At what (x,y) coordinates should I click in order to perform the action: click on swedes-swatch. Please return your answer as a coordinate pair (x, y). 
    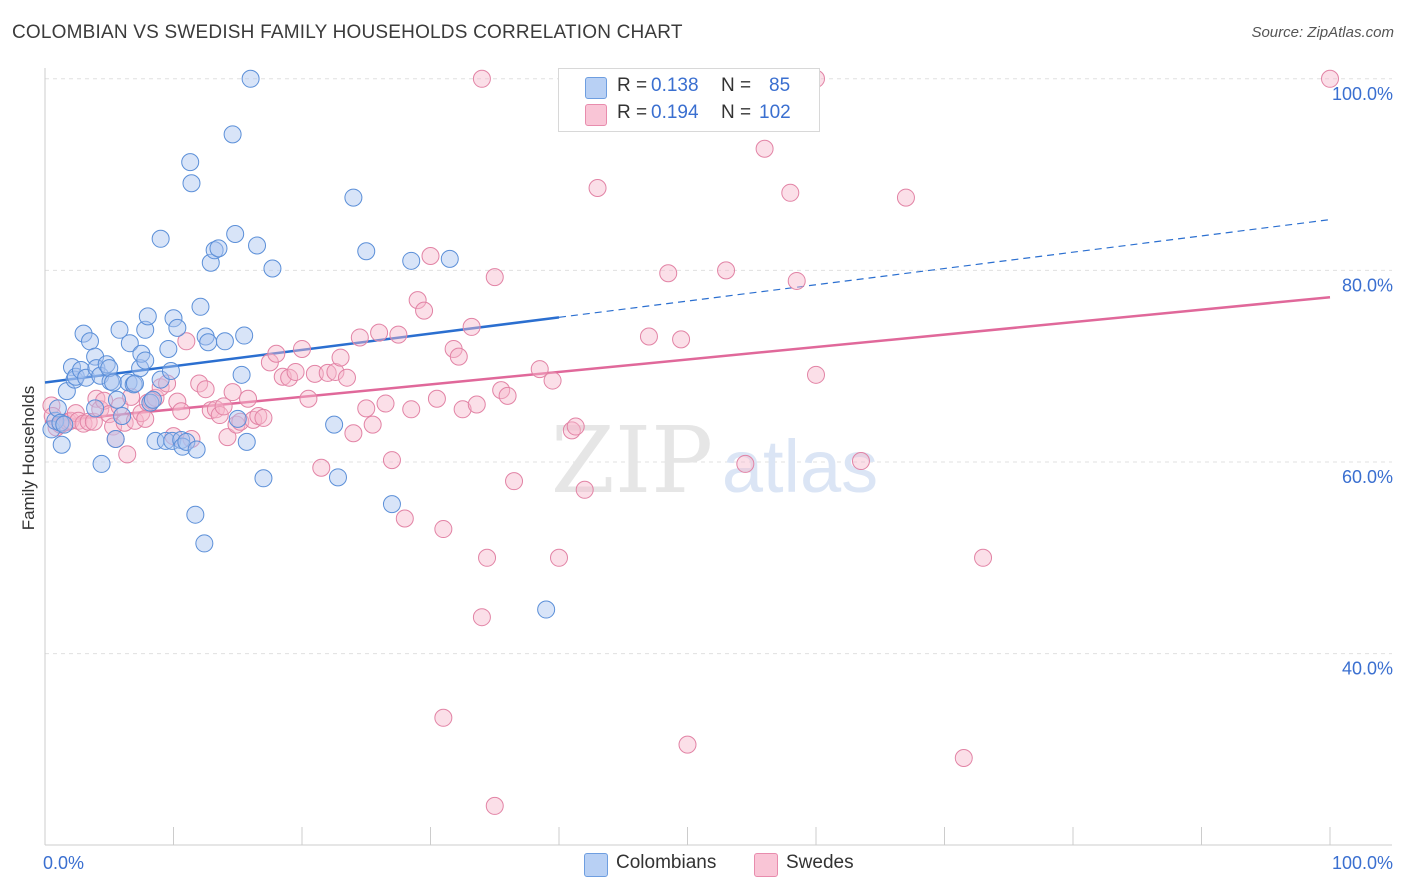
    Looking at the image, I should click on (766, 865).